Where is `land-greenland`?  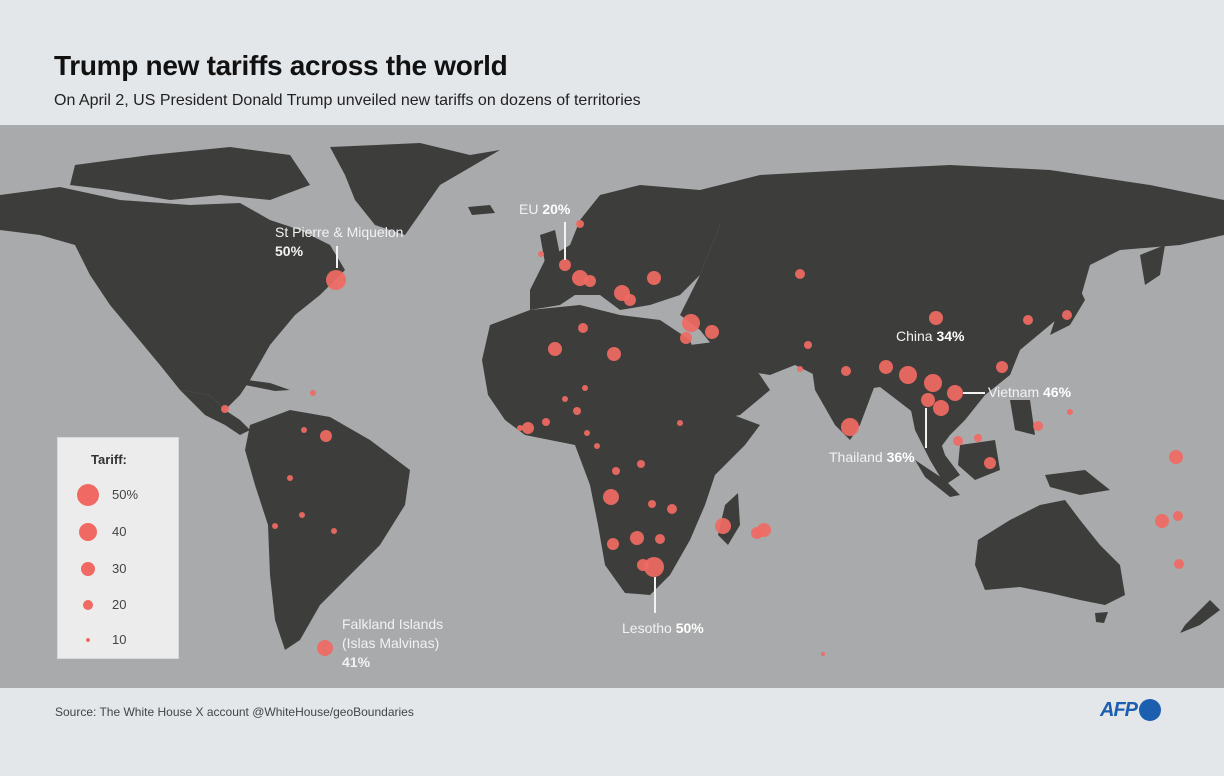
land-greenland is located at coordinates (415, 189).